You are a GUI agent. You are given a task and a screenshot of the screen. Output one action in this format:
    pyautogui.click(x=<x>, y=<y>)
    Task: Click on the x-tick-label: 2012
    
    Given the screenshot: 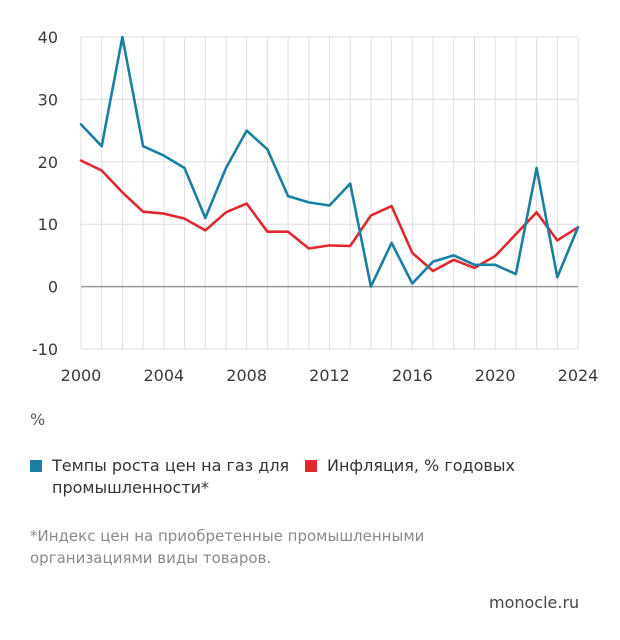 What is the action you would take?
    pyautogui.click(x=329, y=375)
    